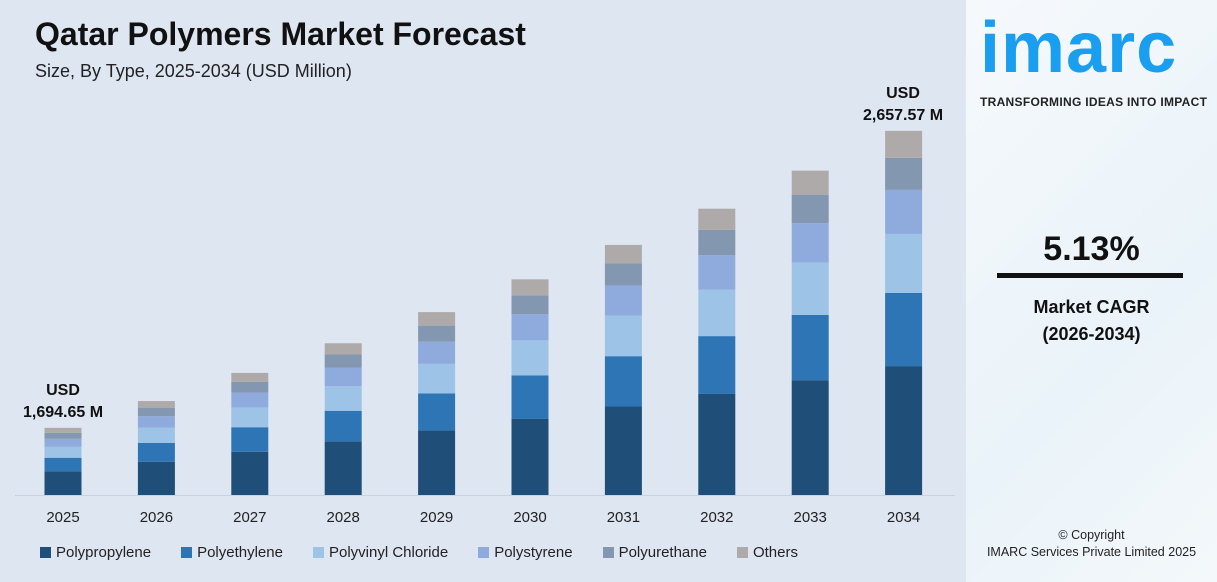 The image size is (1217, 582). I want to click on bar-segment-polyvinyl-chloride-2028, so click(343, 398).